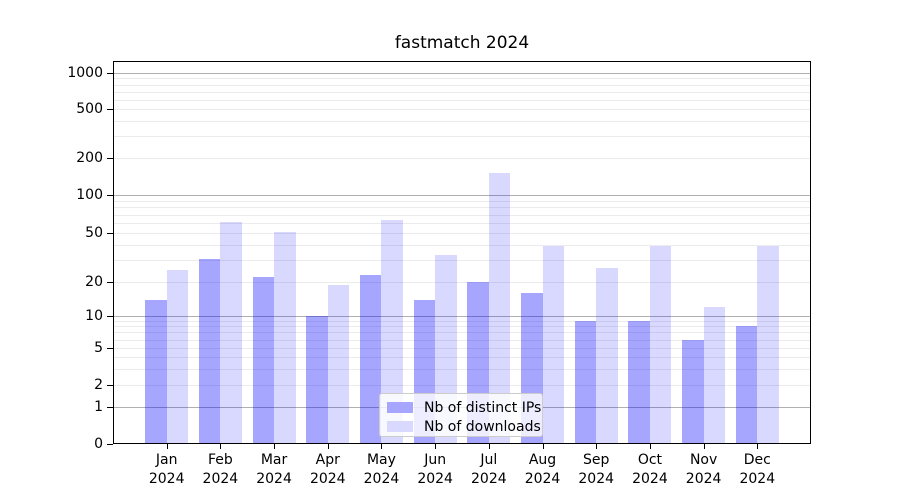 The height and width of the screenshot is (500, 900). I want to click on legend-item: Nb of distinct IPs, so click(464, 407).